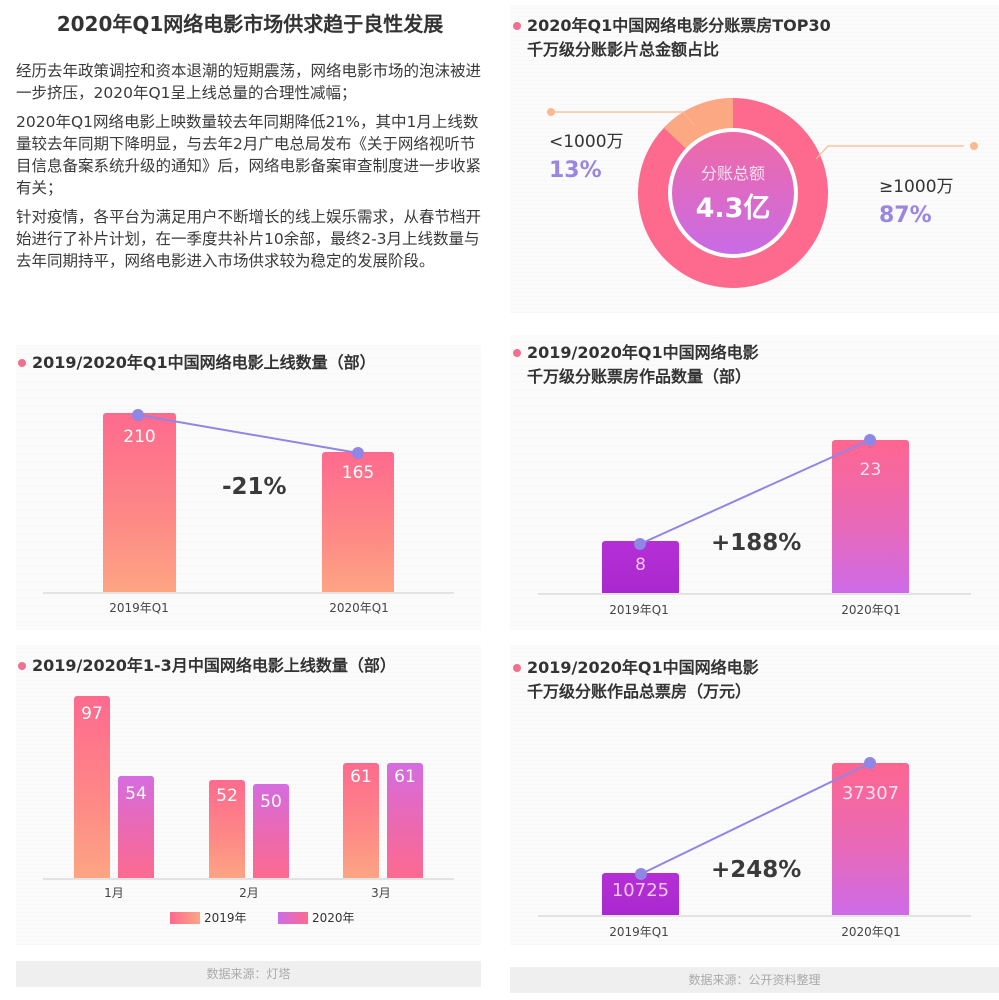 The height and width of the screenshot is (1000, 999). I want to click on donut-chart, so click(762, 193).